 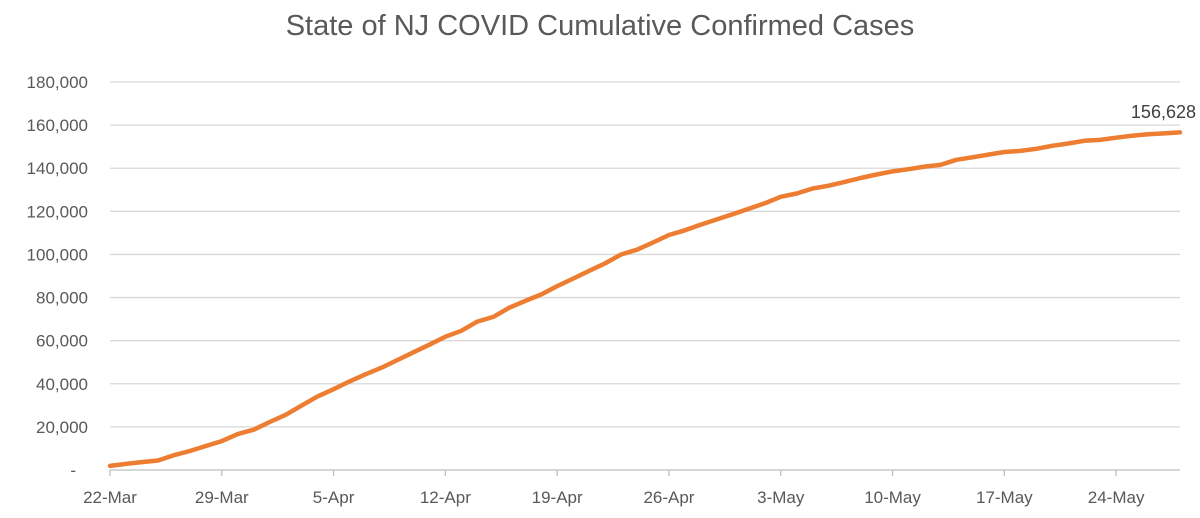 What do you see at coordinates (110, 497) in the screenshot?
I see `x-axis-tick-label: 22-Mar` at bounding box center [110, 497].